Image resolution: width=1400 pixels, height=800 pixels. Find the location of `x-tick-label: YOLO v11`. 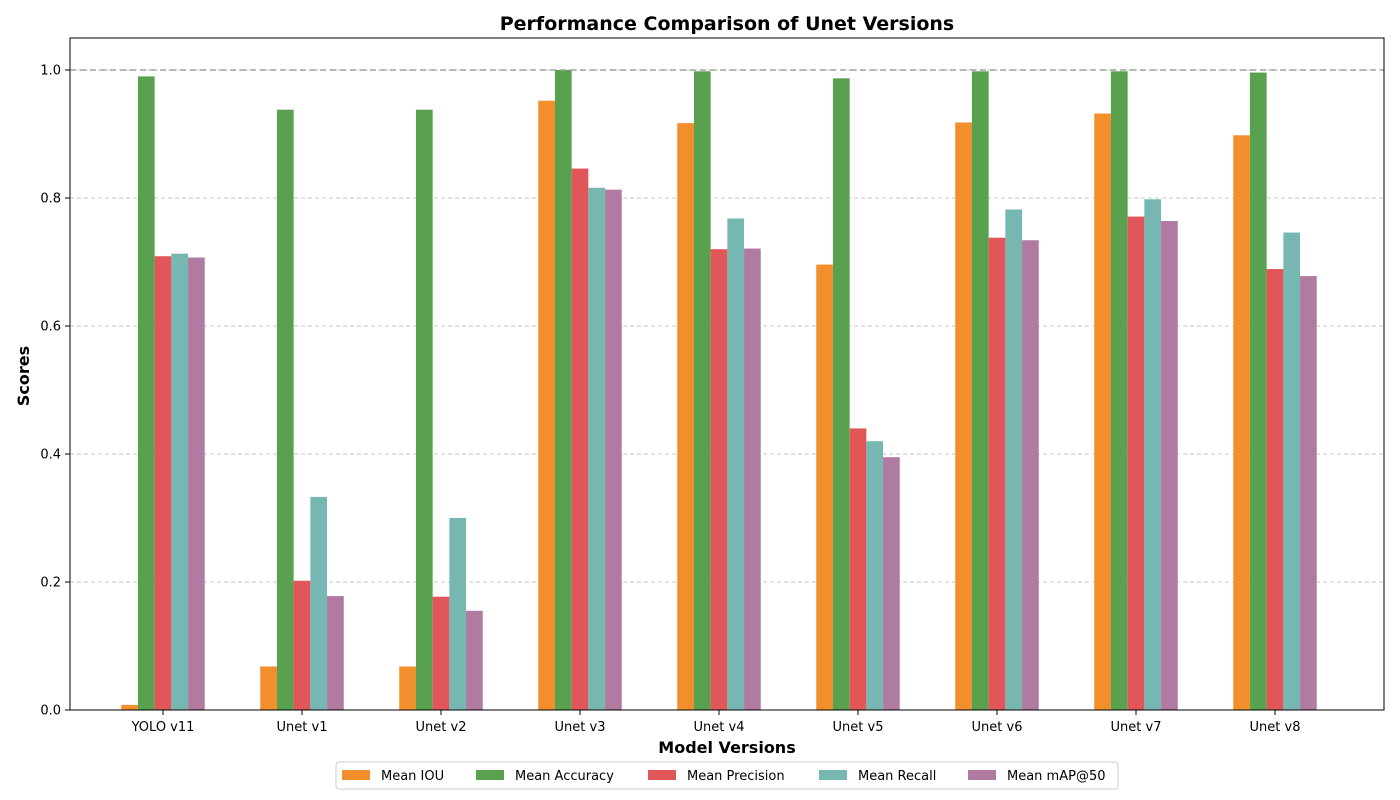

x-tick-label: YOLO v11 is located at coordinates (163, 727).